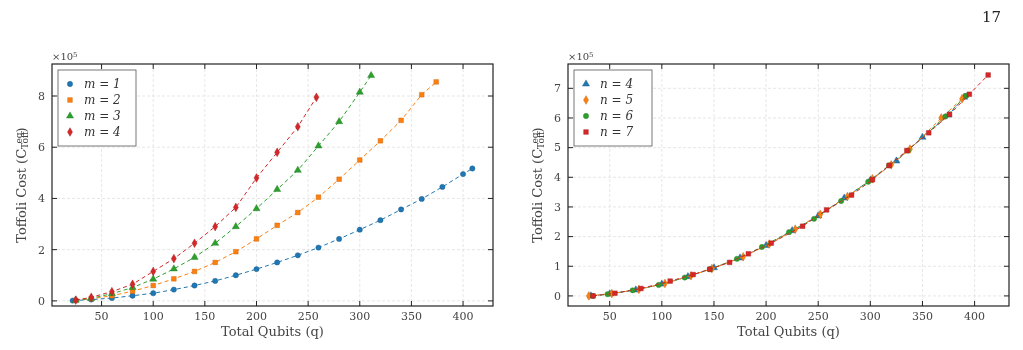 The image size is (1023, 350). What do you see at coordinates (103, 116) in the screenshot?
I see `legend-label: m = 3` at bounding box center [103, 116].